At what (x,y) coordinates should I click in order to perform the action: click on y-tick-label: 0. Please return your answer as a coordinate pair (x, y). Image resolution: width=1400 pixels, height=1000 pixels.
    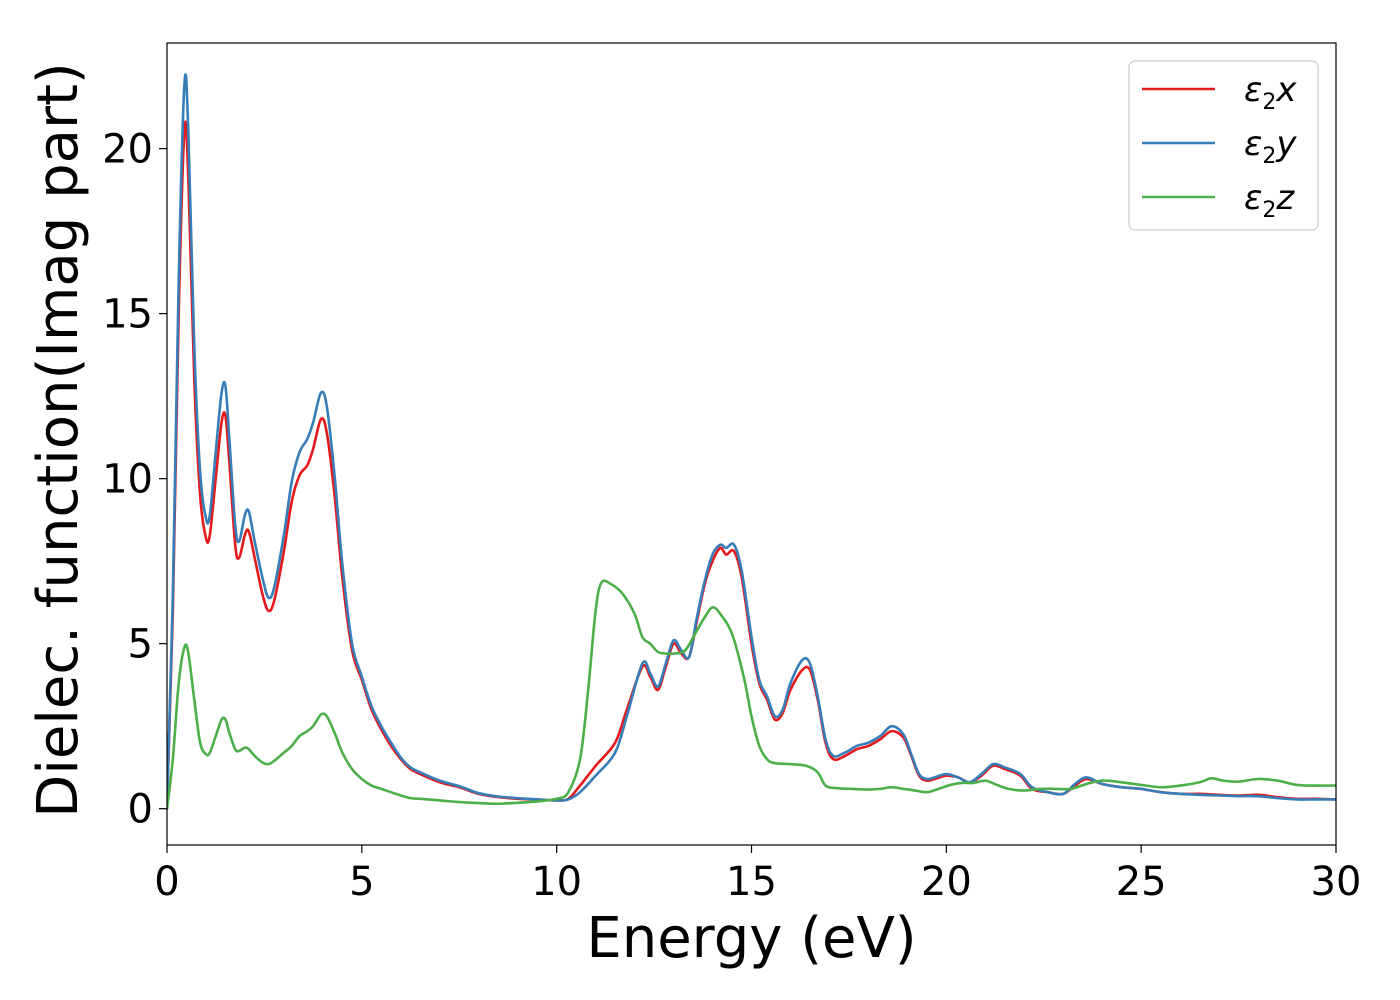
    Looking at the image, I should click on (140, 810).